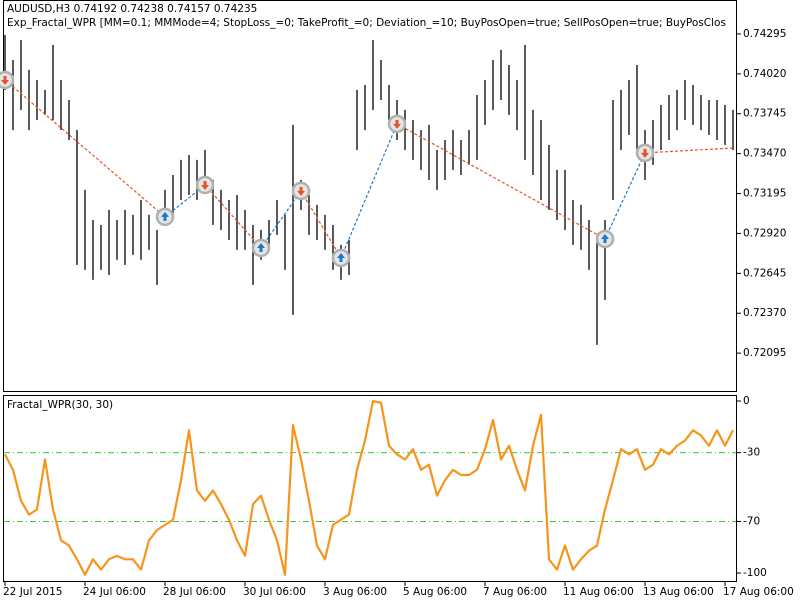  I want to click on x-tick-label: 30 Jul 06:00, so click(274, 592).